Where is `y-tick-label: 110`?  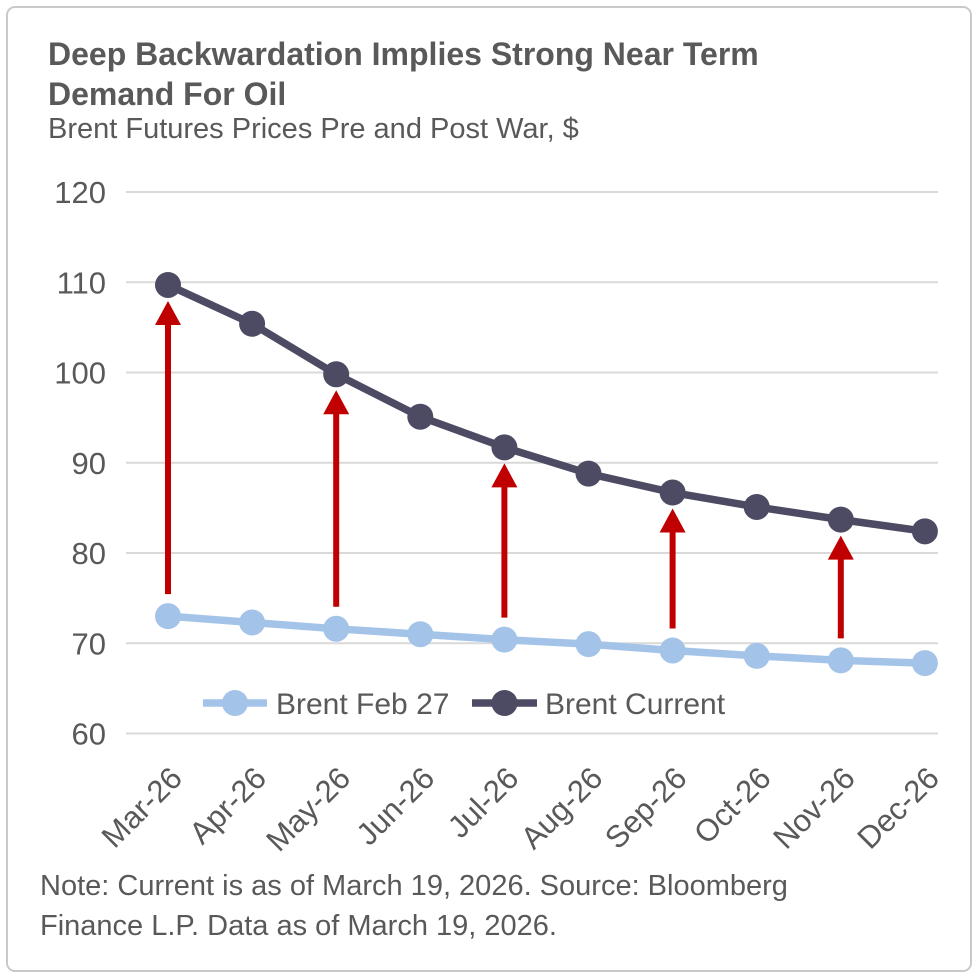 y-tick-label: 110 is located at coordinates (81, 282).